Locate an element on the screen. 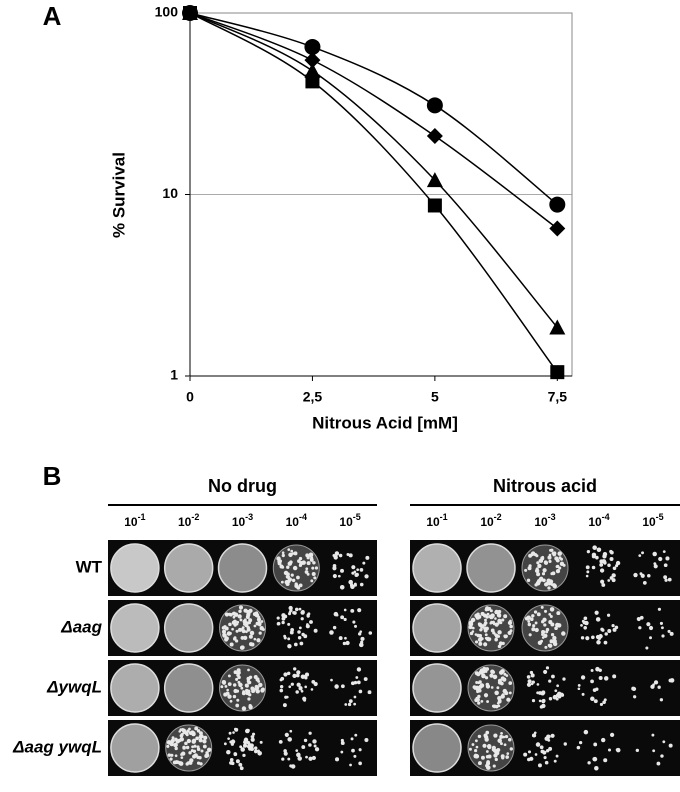 The width and height of the screenshot is (680, 792). dilution-label: 10-2 is located at coordinates (490, 520).